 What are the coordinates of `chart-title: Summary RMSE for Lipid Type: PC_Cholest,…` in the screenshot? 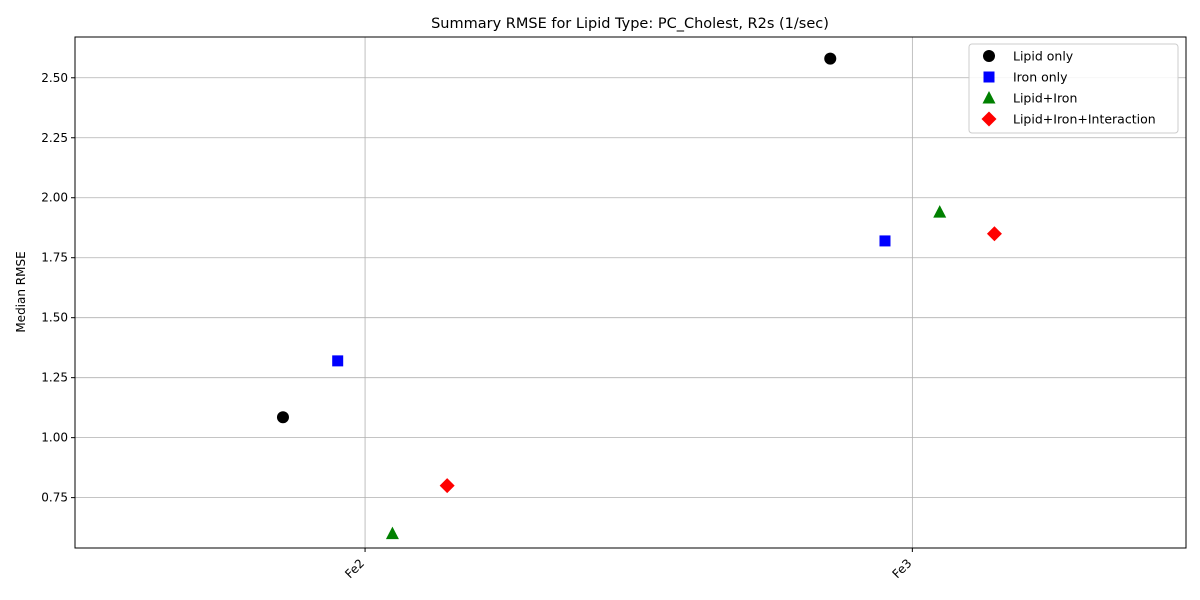 It's located at (630, 24).